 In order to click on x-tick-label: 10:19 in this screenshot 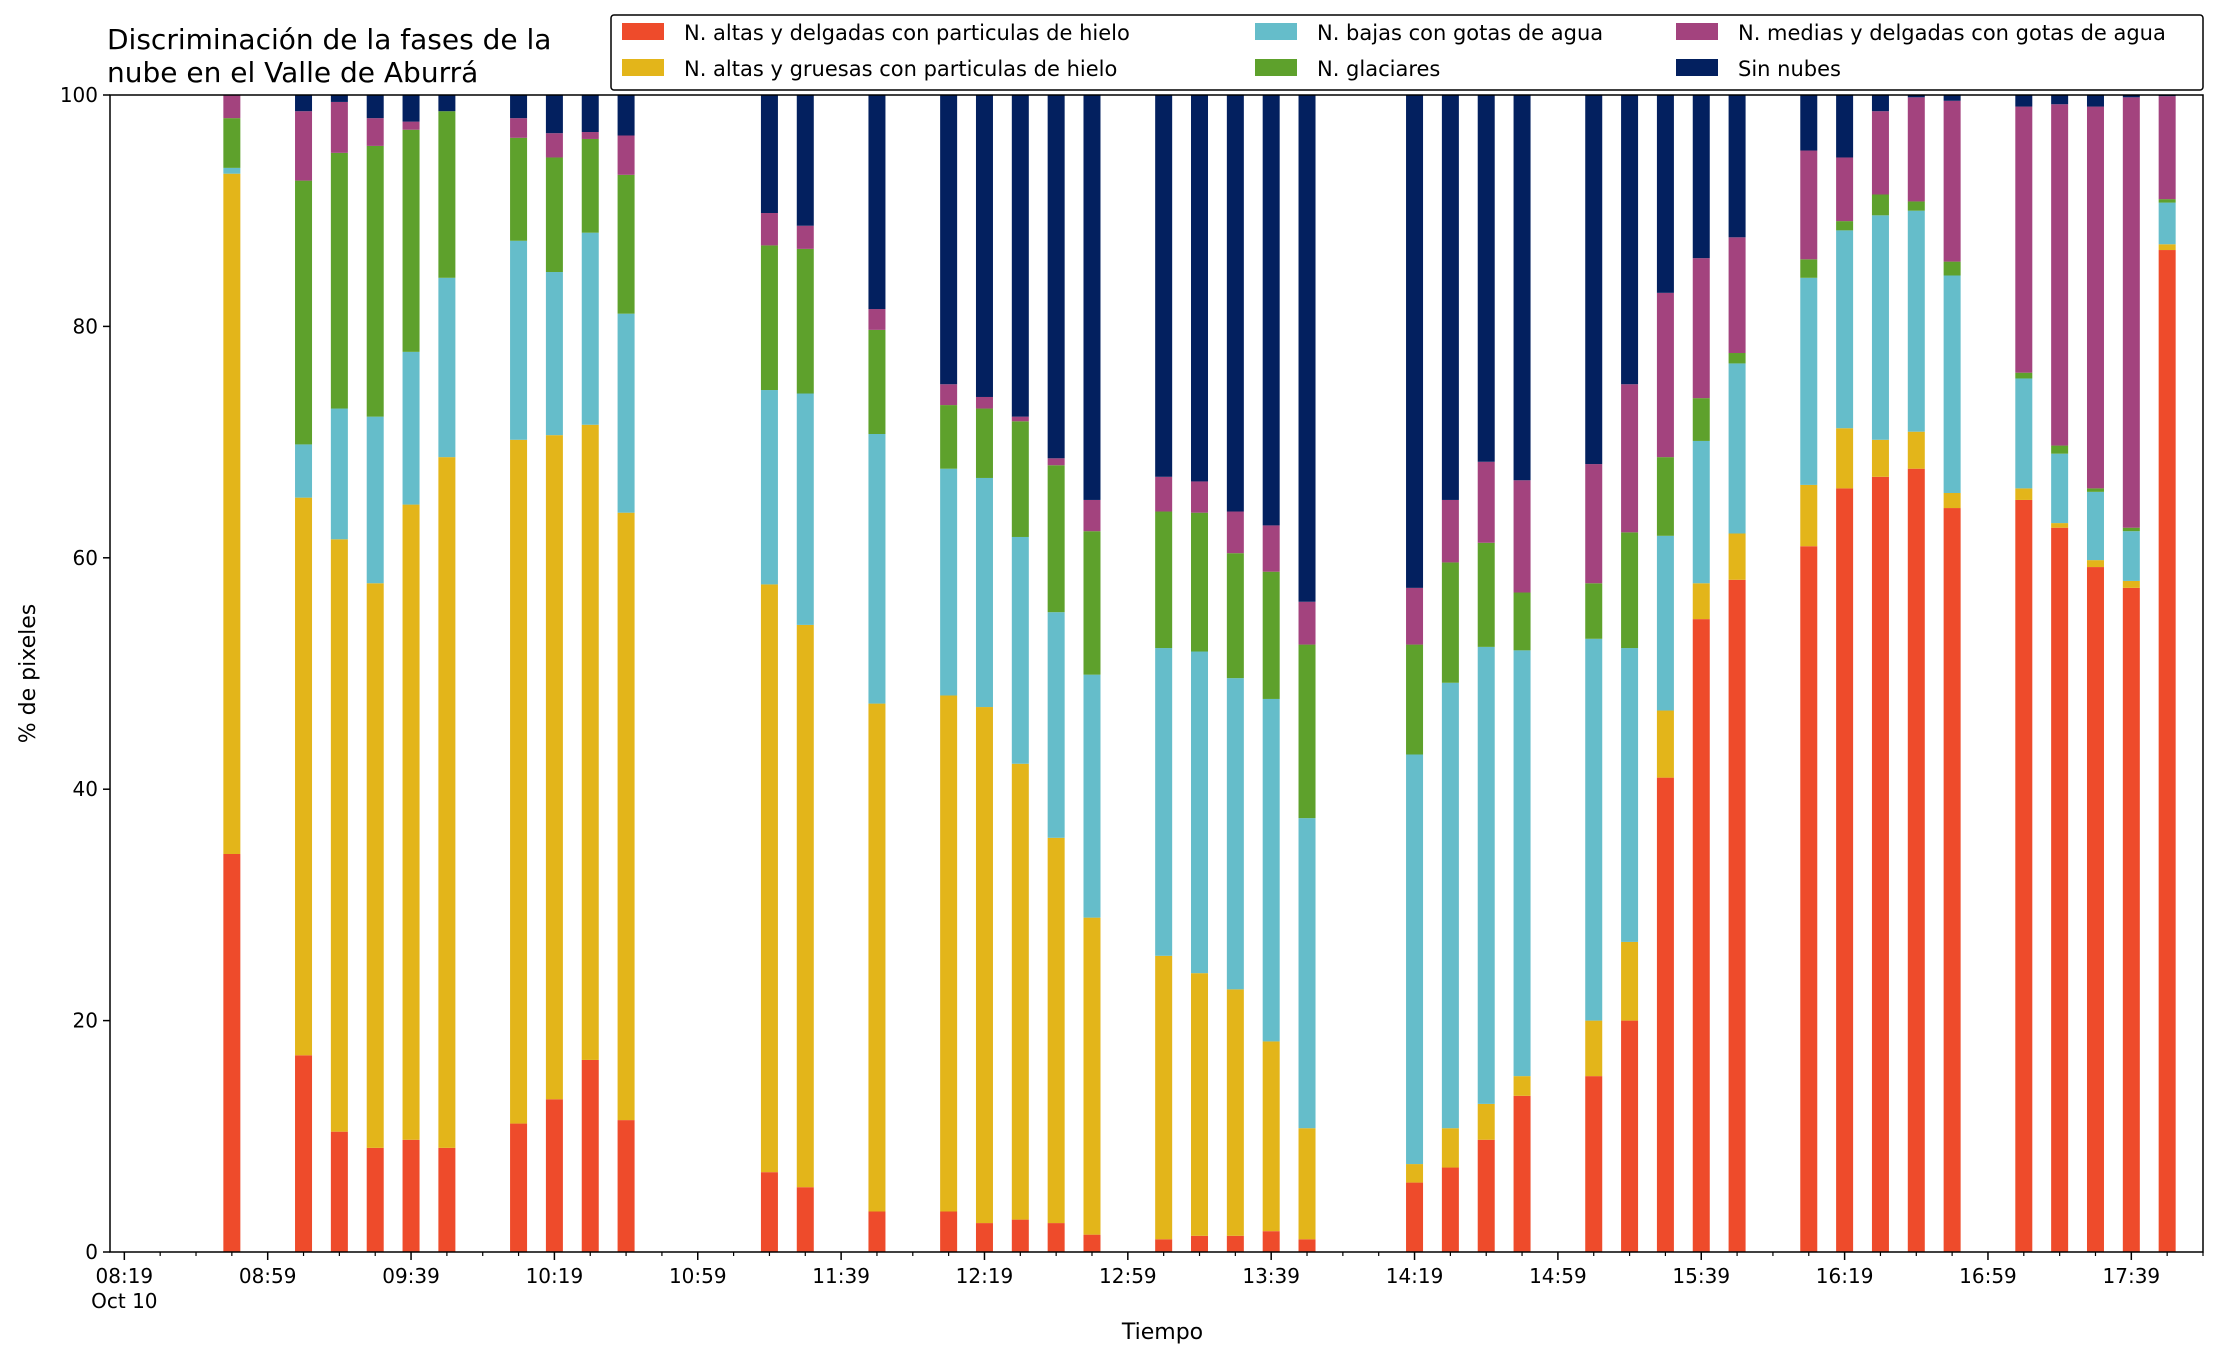, I will do `click(555, 1276)`.